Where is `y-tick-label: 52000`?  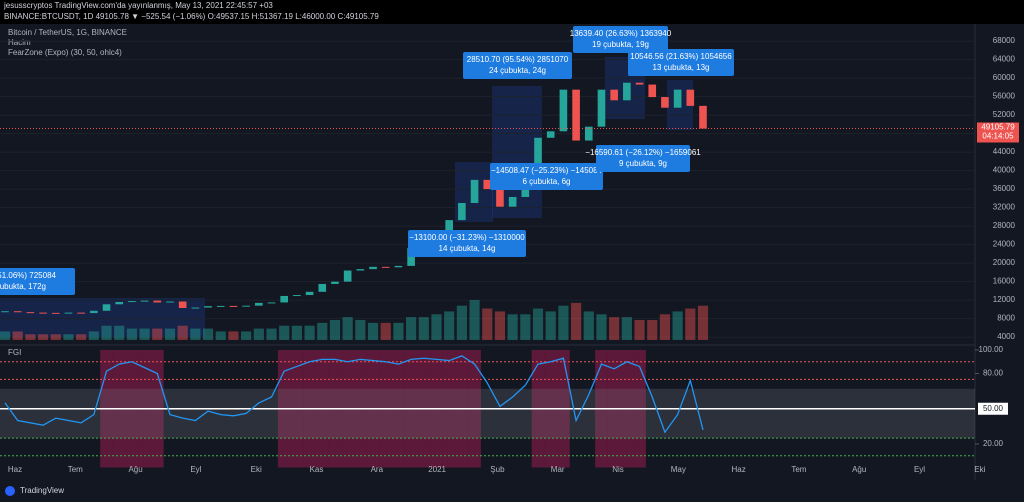 y-tick-label: 52000 is located at coordinates (1004, 114).